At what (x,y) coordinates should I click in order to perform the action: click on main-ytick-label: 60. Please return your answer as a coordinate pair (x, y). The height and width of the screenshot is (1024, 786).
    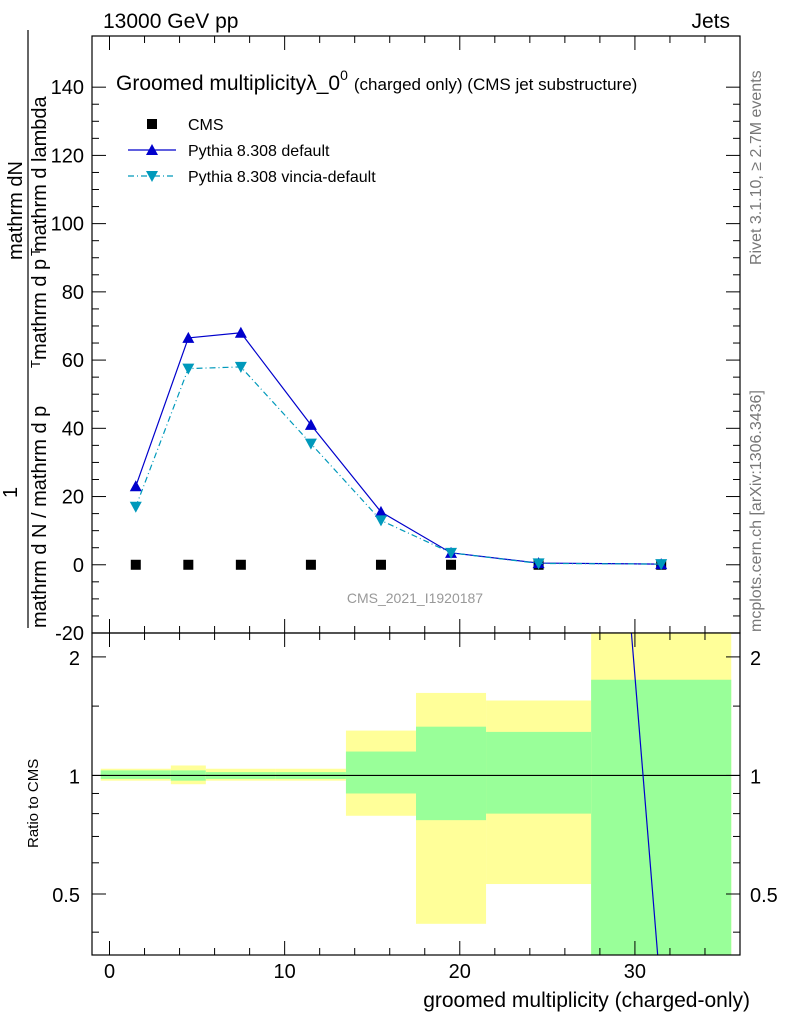
    Looking at the image, I should click on (73, 361).